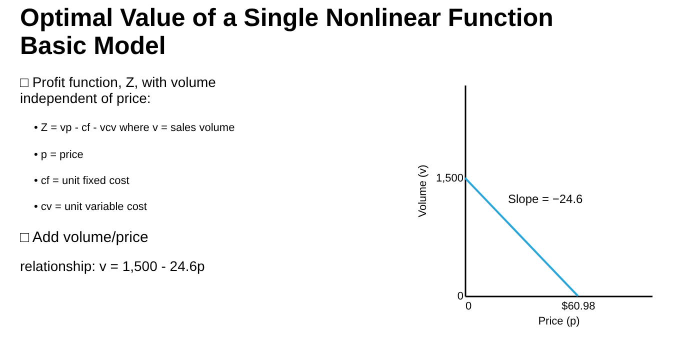 The width and height of the screenshot is (700, 352). What do you see at coordinates (579, 306) in the screenshot?
I see `x-tick-label: $60.98` at bounding box center [579, 306].